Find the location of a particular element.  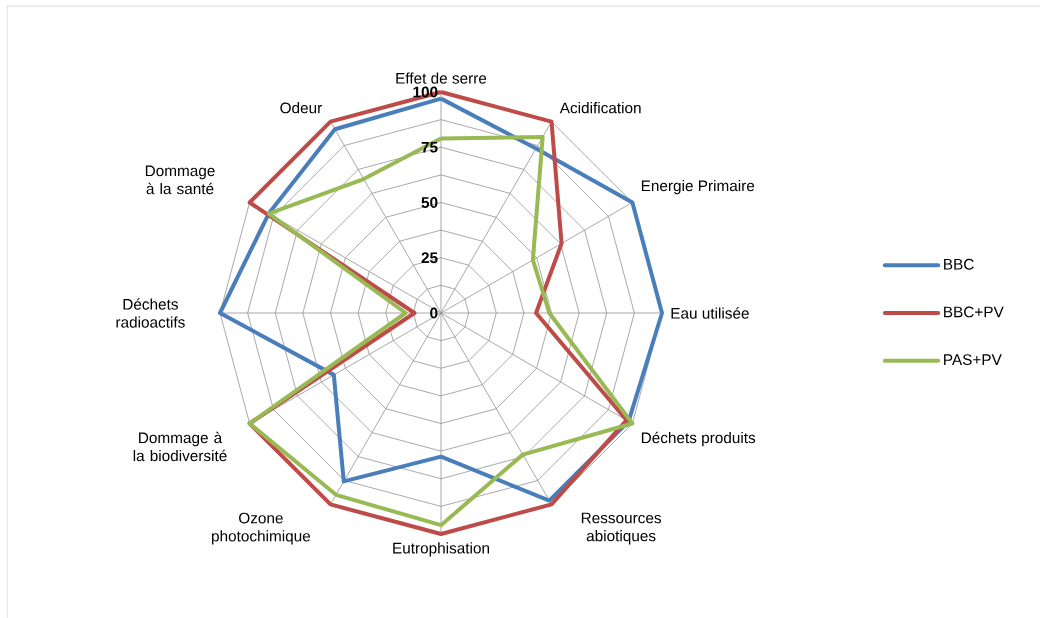

legend-label: BBC is located at coordinates (959, 264).